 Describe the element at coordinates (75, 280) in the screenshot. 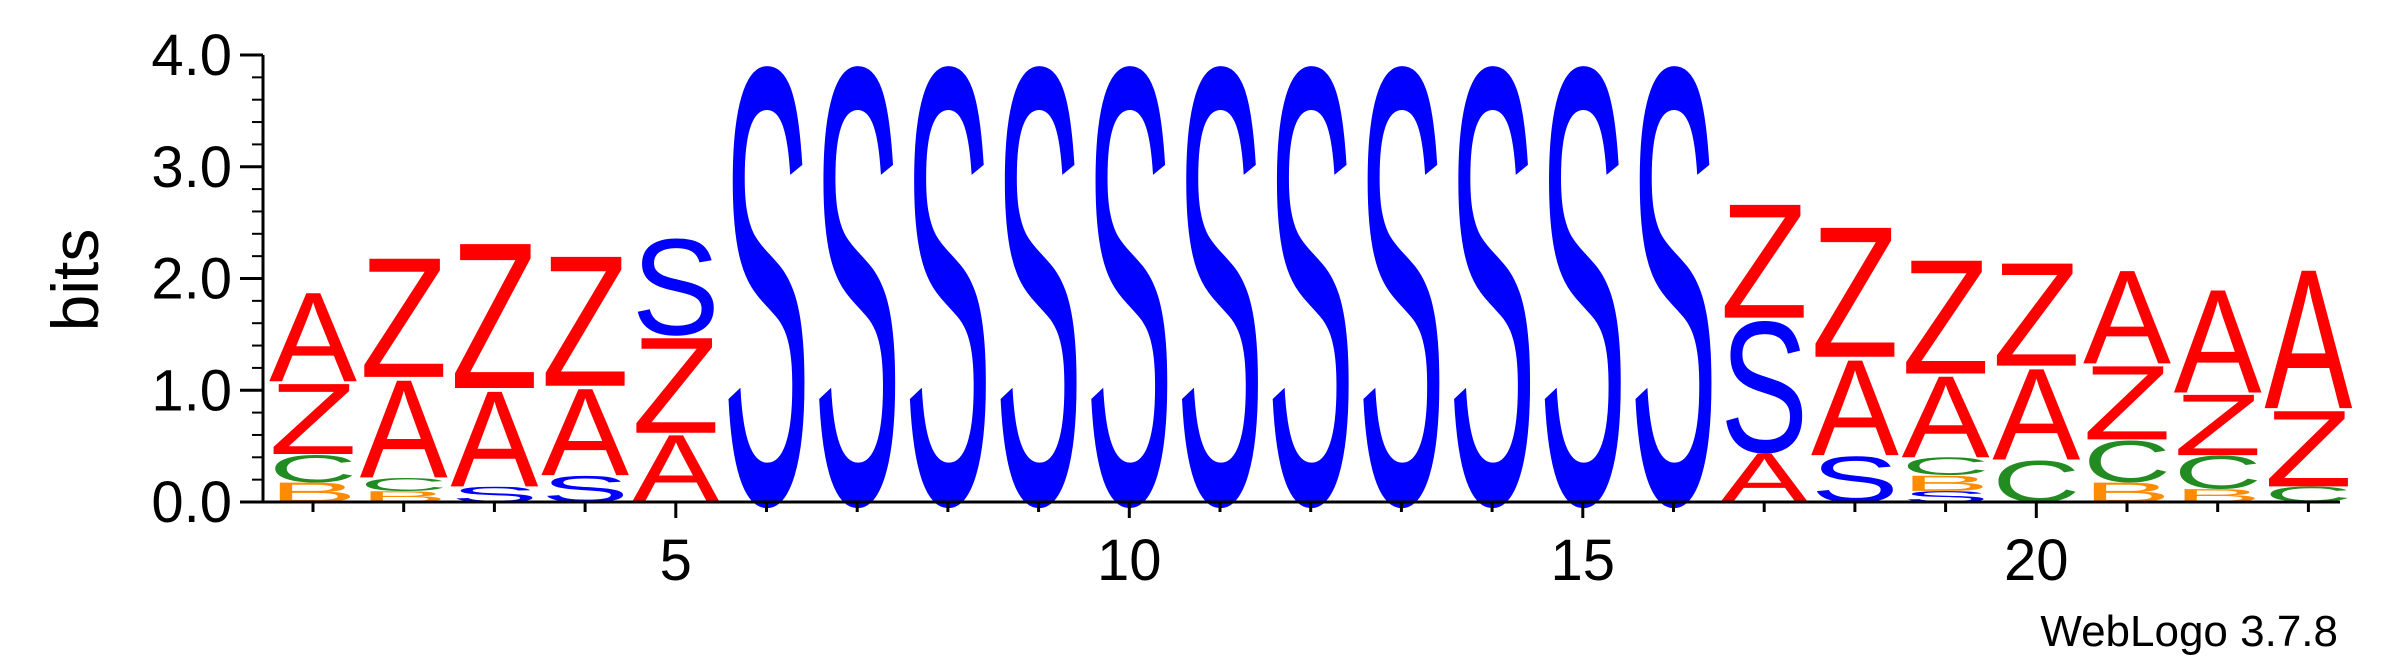

I see `y-axis-label: bits` at that location.